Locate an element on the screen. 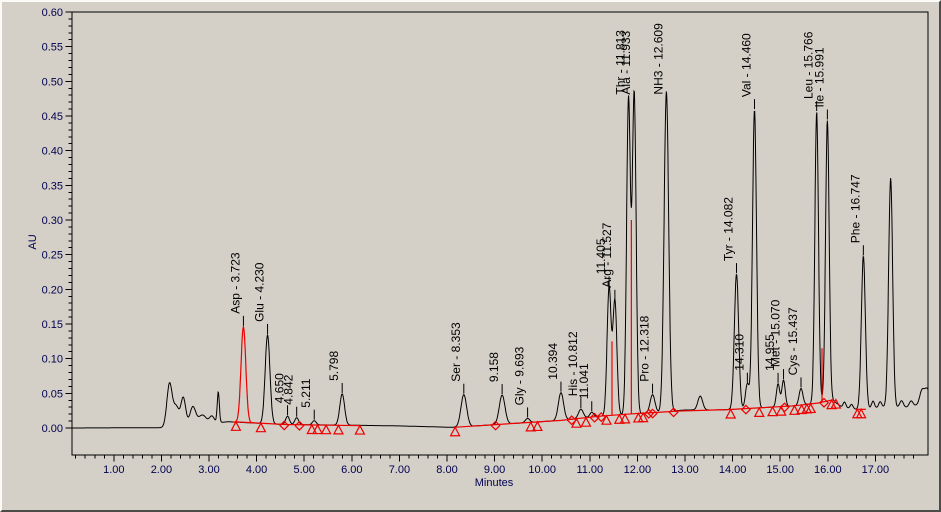 The width and height of the screenshot is (941, 512). peak-label: 5.798 is located at coordinates (334, 366).